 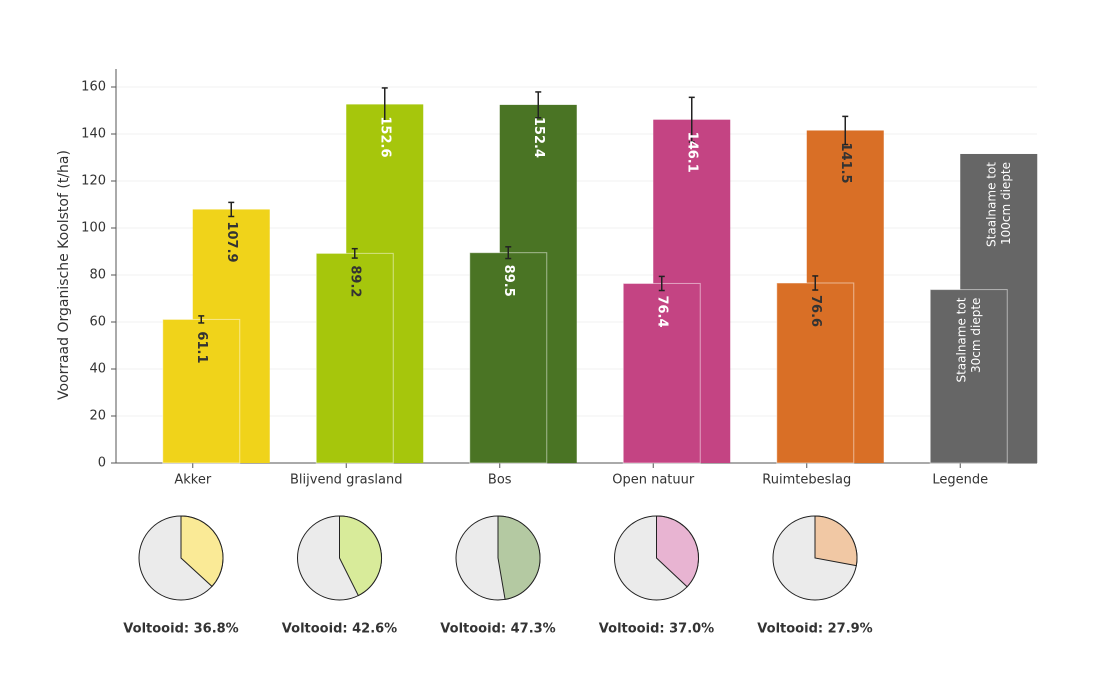 What do you see at coordinates (93, 181) in the screenshot?
I see `y-tick-label: 120` at bounding box center [93, 181].